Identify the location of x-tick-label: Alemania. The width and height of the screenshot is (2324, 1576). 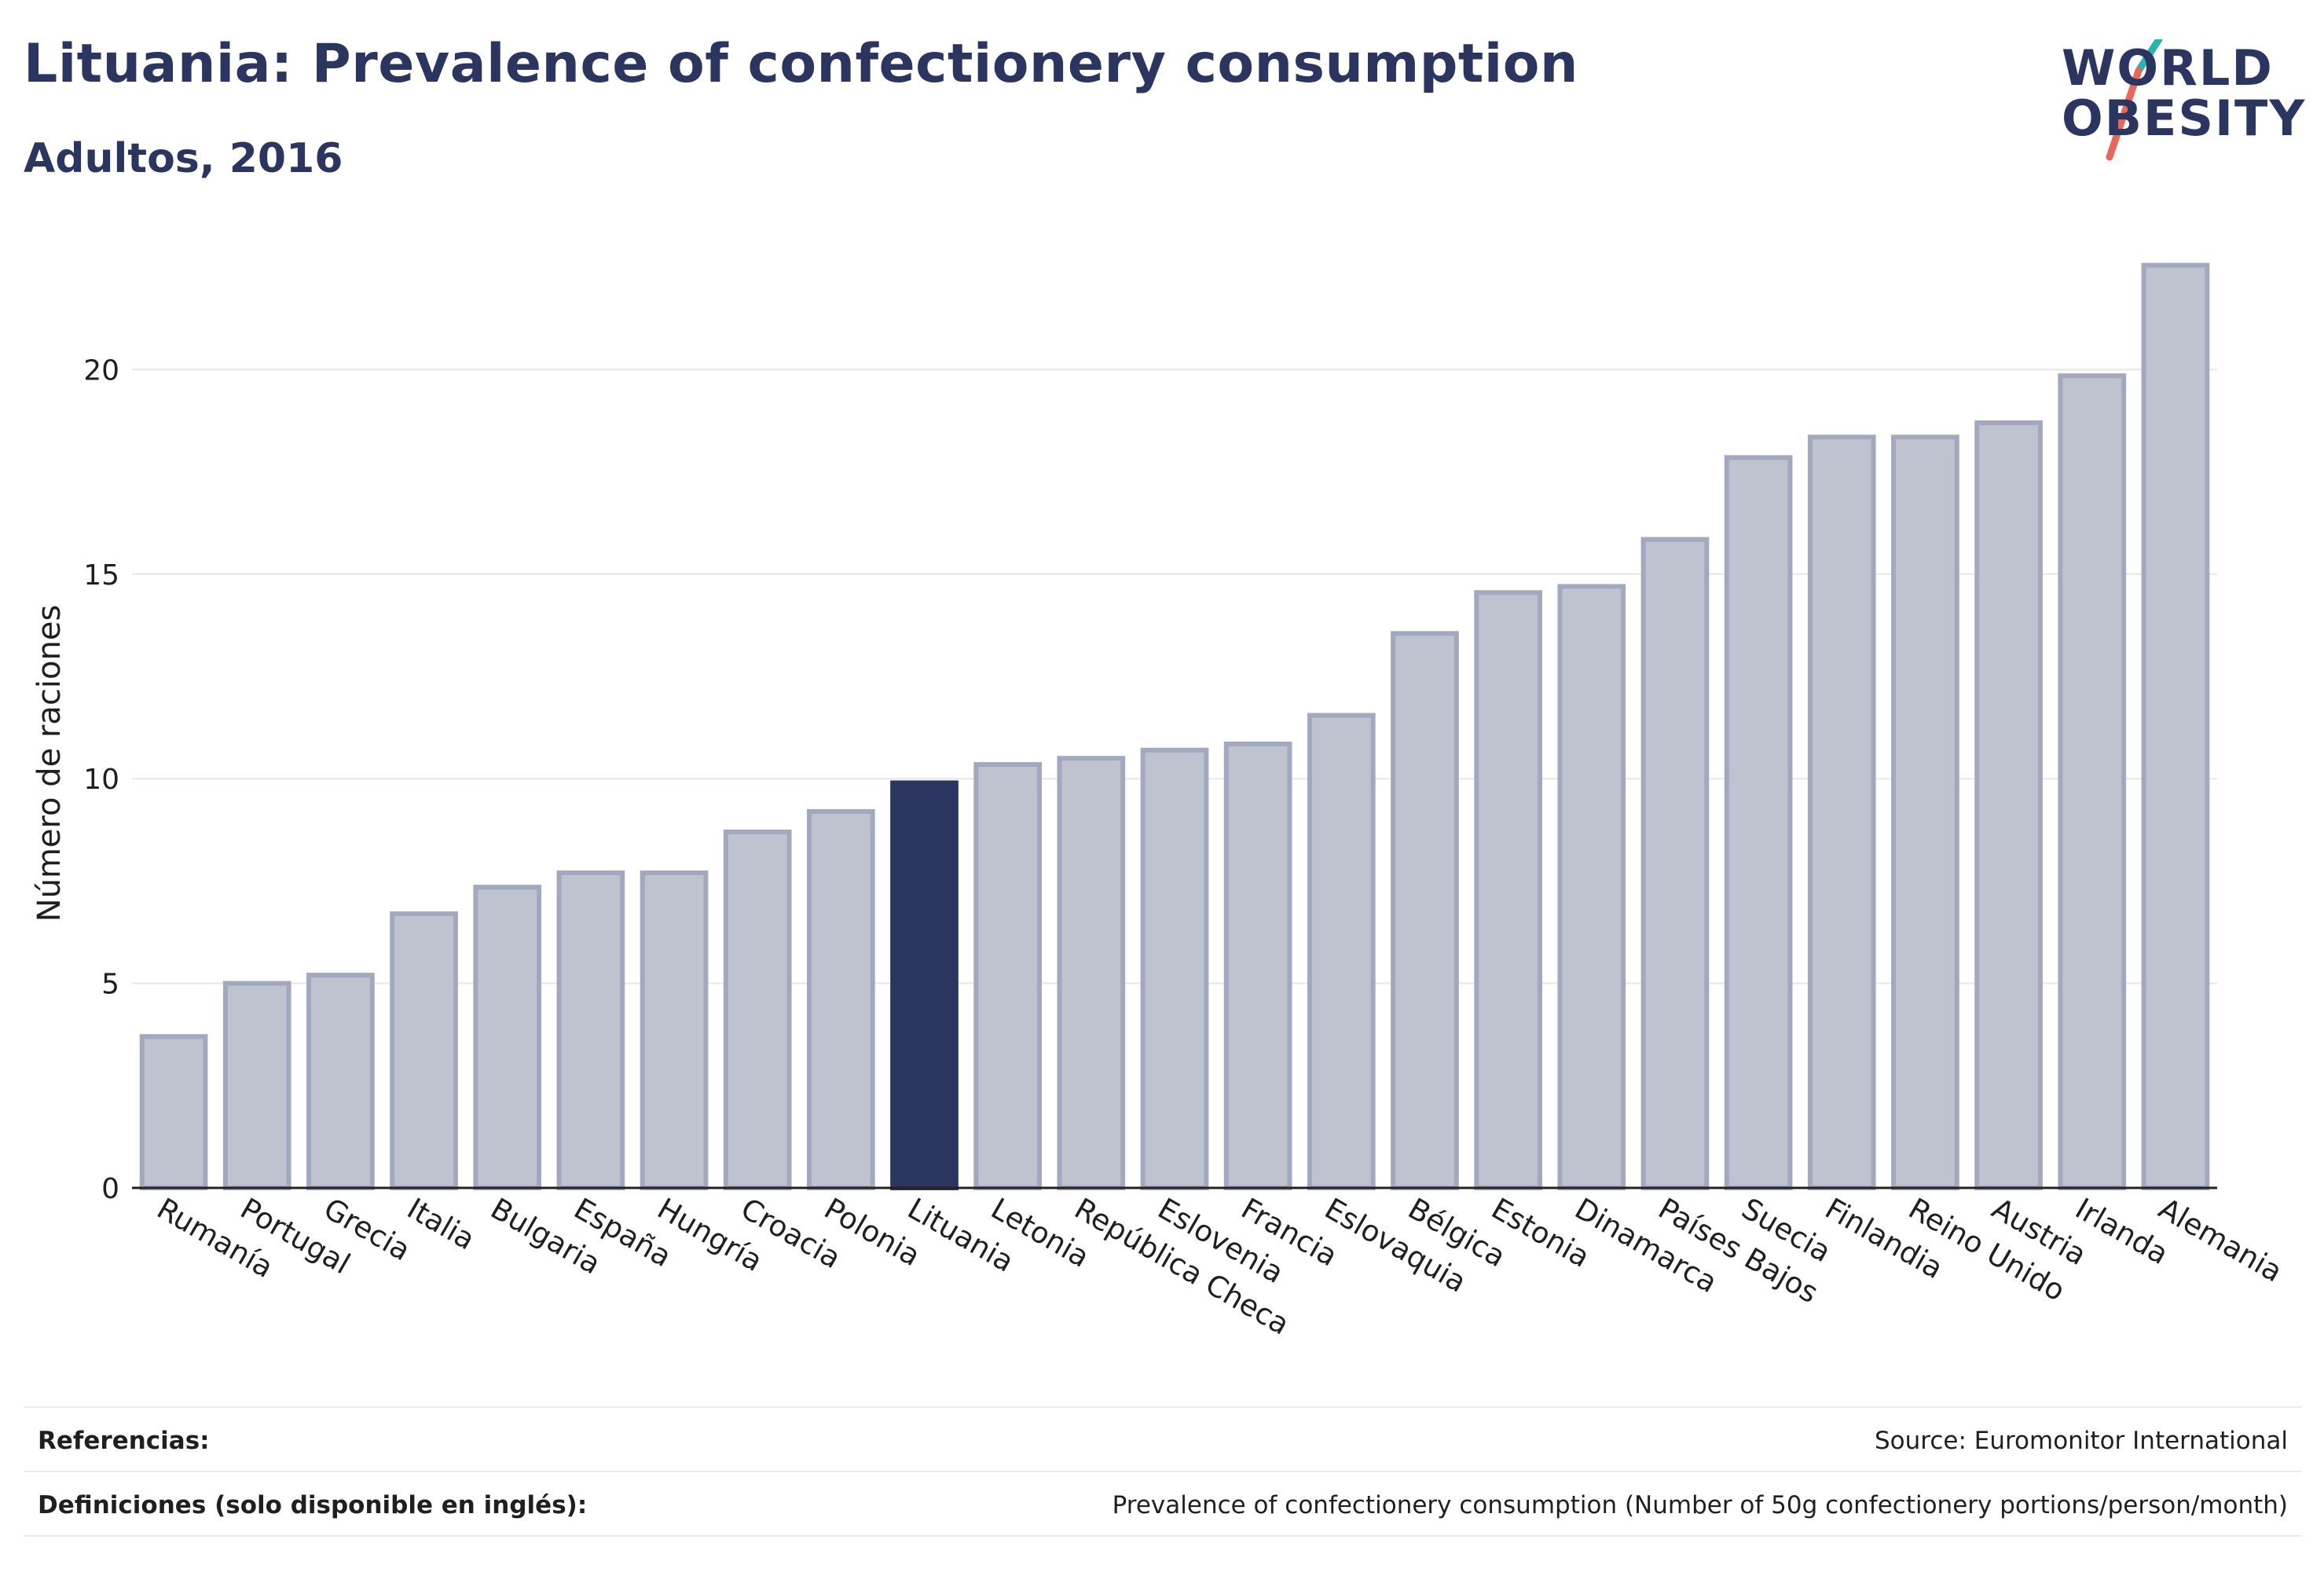
(2220, 1240).